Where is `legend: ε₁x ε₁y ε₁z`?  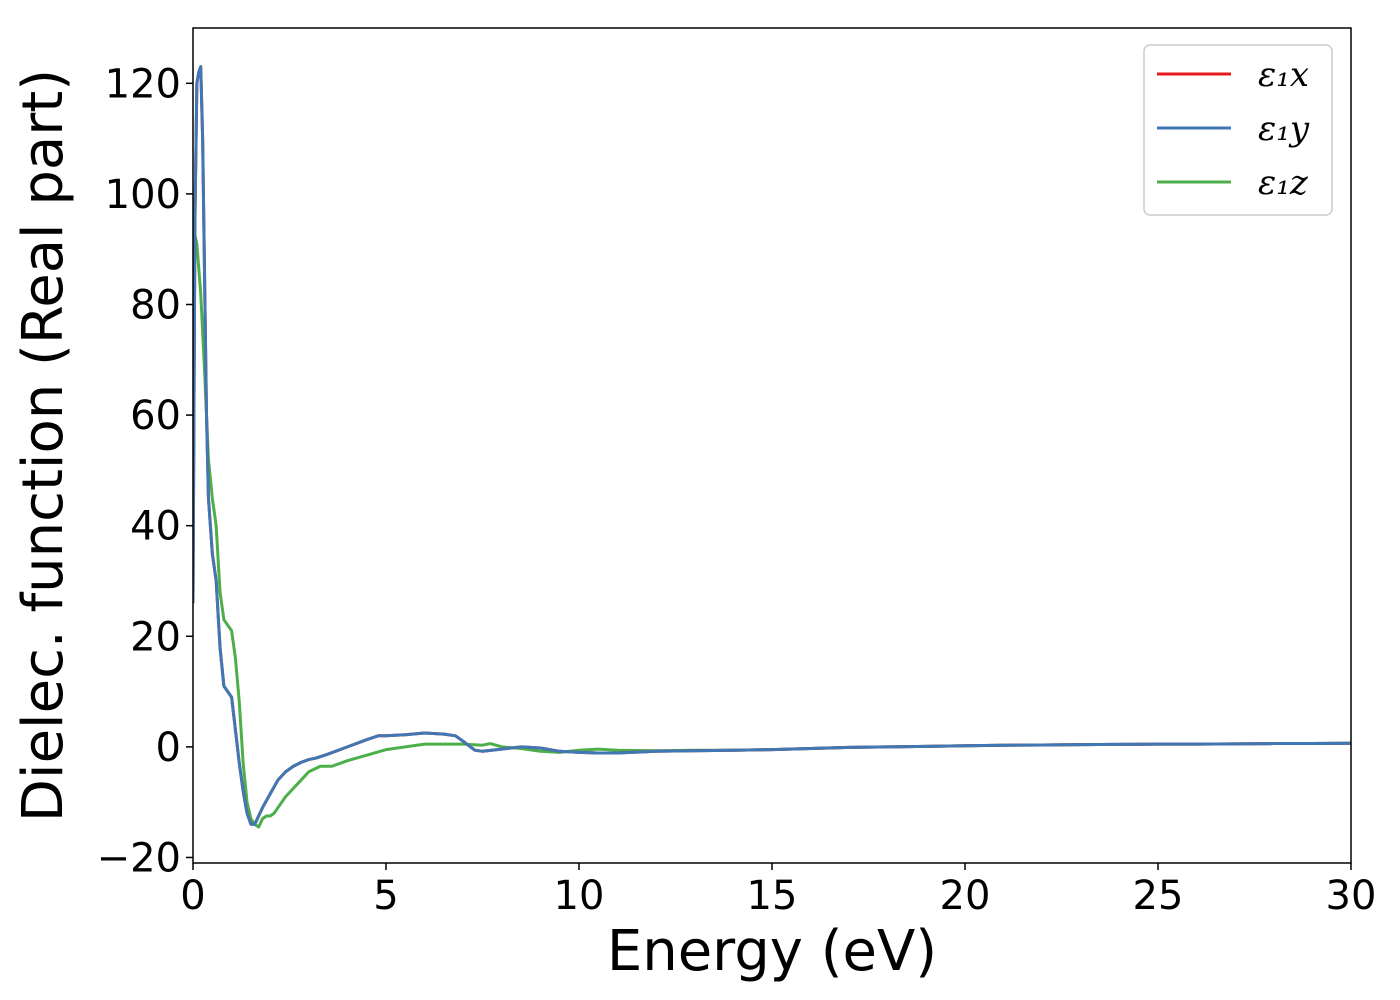
legend: ε₁x ε₁y ε₁z is located at coordinates (1238, 130).